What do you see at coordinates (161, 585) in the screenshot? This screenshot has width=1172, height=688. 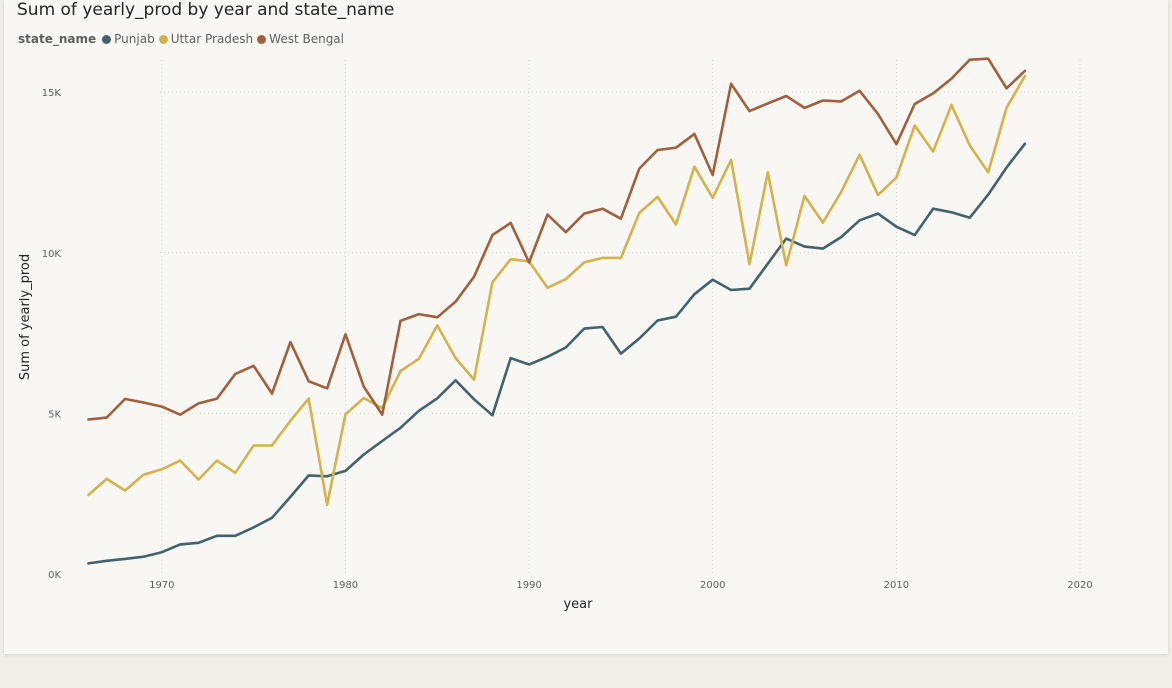 I see `x-tick-label: 1970` at bounding box center [161, 585].